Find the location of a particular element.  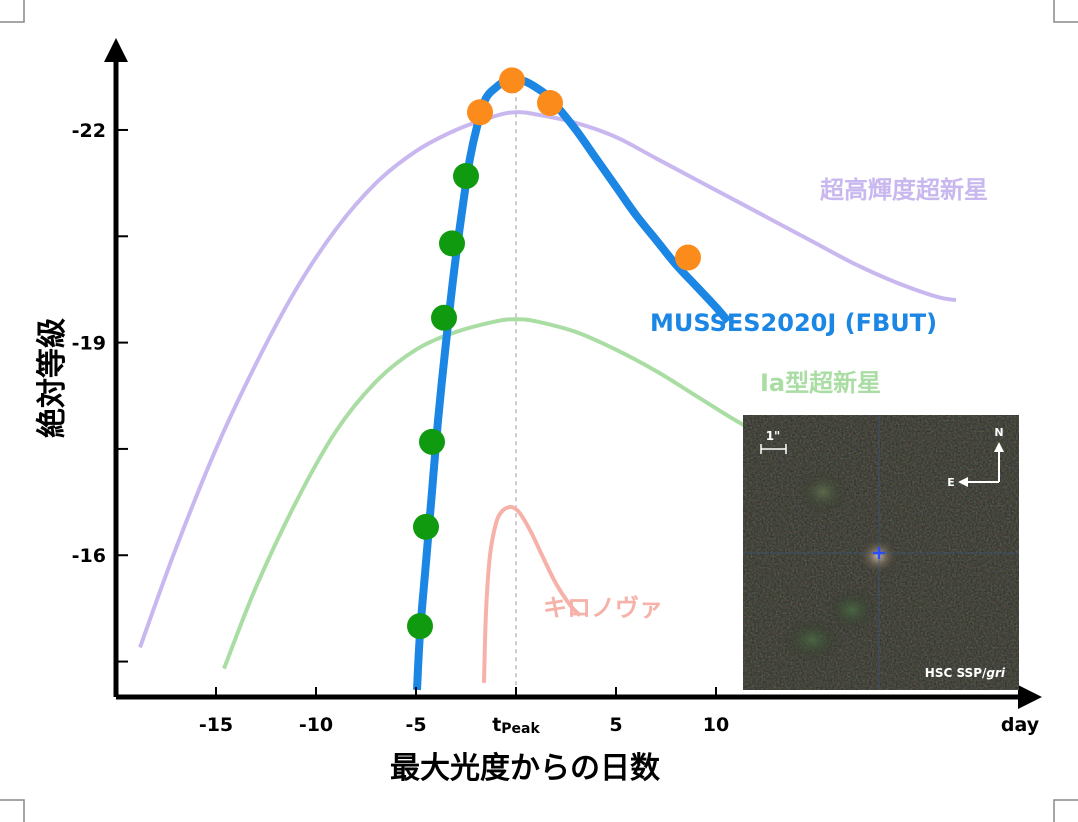

x-tick-label: tPeak is located at coordinates (516, 725).